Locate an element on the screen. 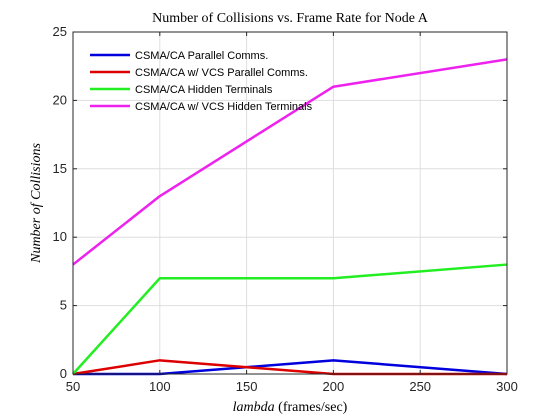 Image resolution: width=560 pixels, height=420 pixels. x-tick-label: 200 is located at coordinates (334, 386).